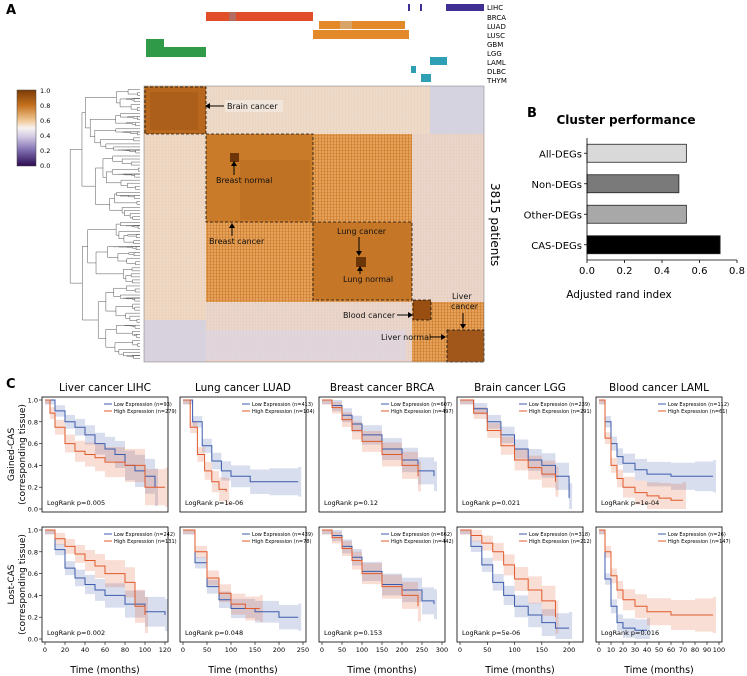  I want to click on km-legend-high: High Expression (n=442), so click(422, 542).